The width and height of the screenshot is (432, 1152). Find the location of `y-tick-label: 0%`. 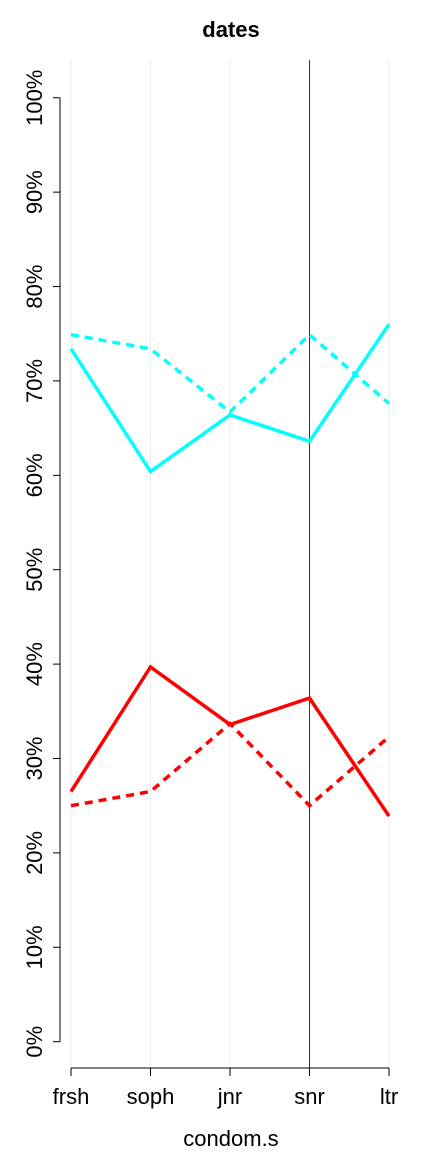

y-tick-label: 0% is located at coordinates (34, 1042).